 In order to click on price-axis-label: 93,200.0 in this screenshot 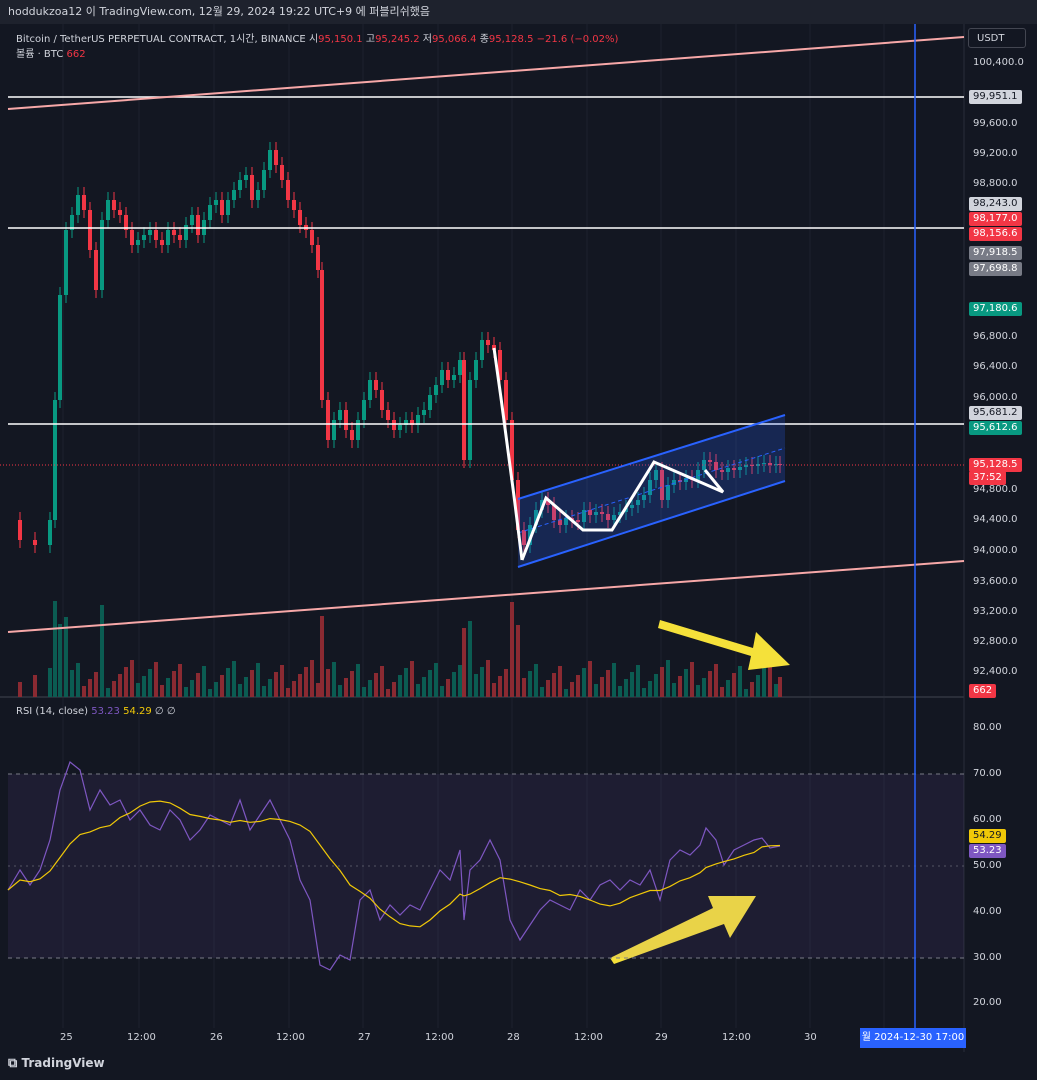, I will do `click(995, 611)`.